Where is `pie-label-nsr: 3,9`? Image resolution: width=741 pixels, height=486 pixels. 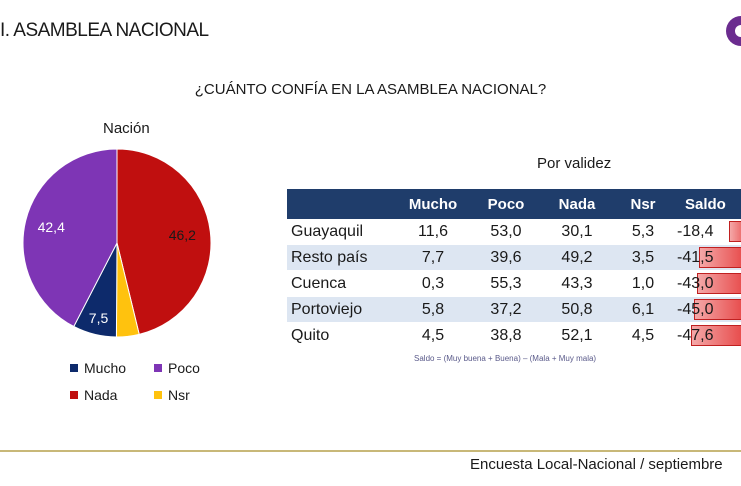
pie-label-nsr: 3,9 is located at coordinates (127, 354).